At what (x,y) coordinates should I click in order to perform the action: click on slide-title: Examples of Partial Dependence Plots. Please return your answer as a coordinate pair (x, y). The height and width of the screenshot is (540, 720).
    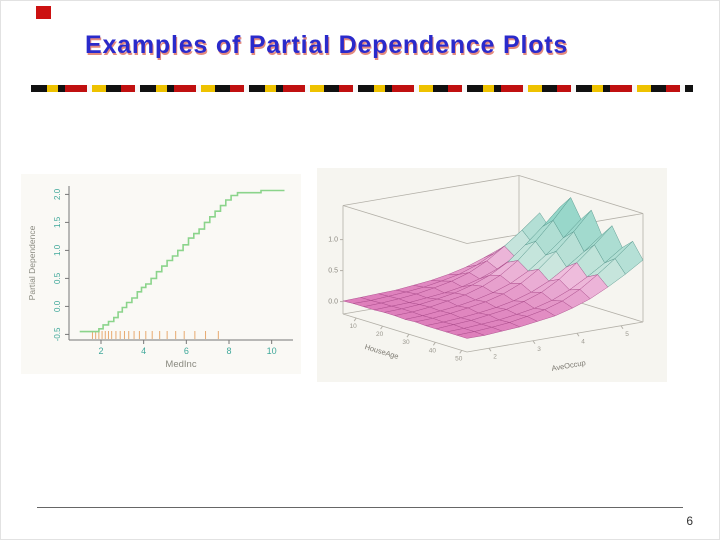
    Looking at the image, I should click on (327, 45).